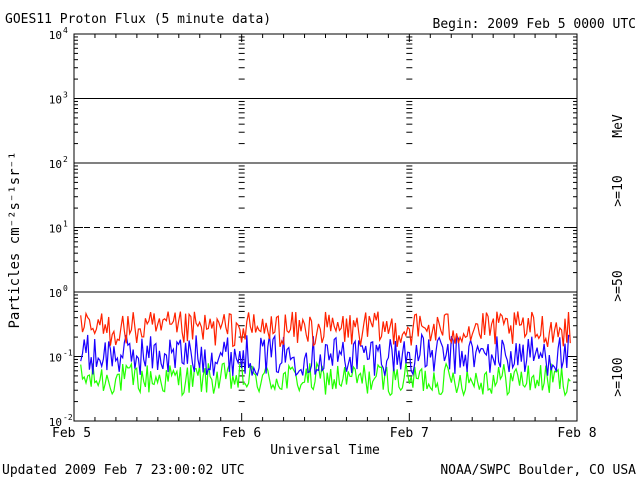 The width and height of the screenshot is (640, 480). What do you see at coordinates (65, 95) in the screenshot?
I see `y-tick-exponent: 3` at bounding box center [65, 95].